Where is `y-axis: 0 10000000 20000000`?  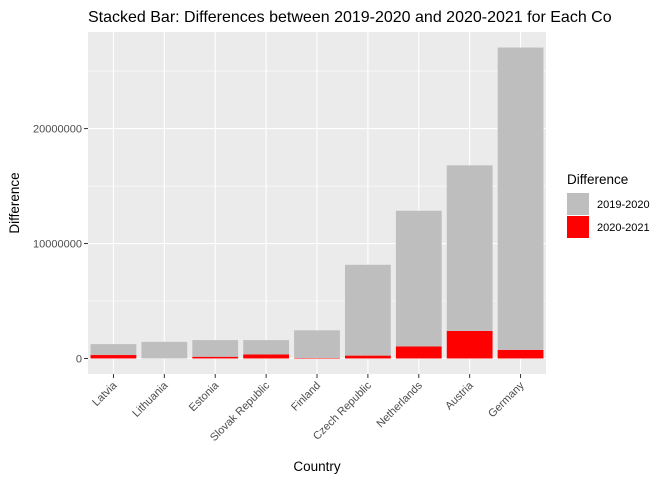
y-axis: 0 10000000 20000000 is located at coordinates (60, 244).